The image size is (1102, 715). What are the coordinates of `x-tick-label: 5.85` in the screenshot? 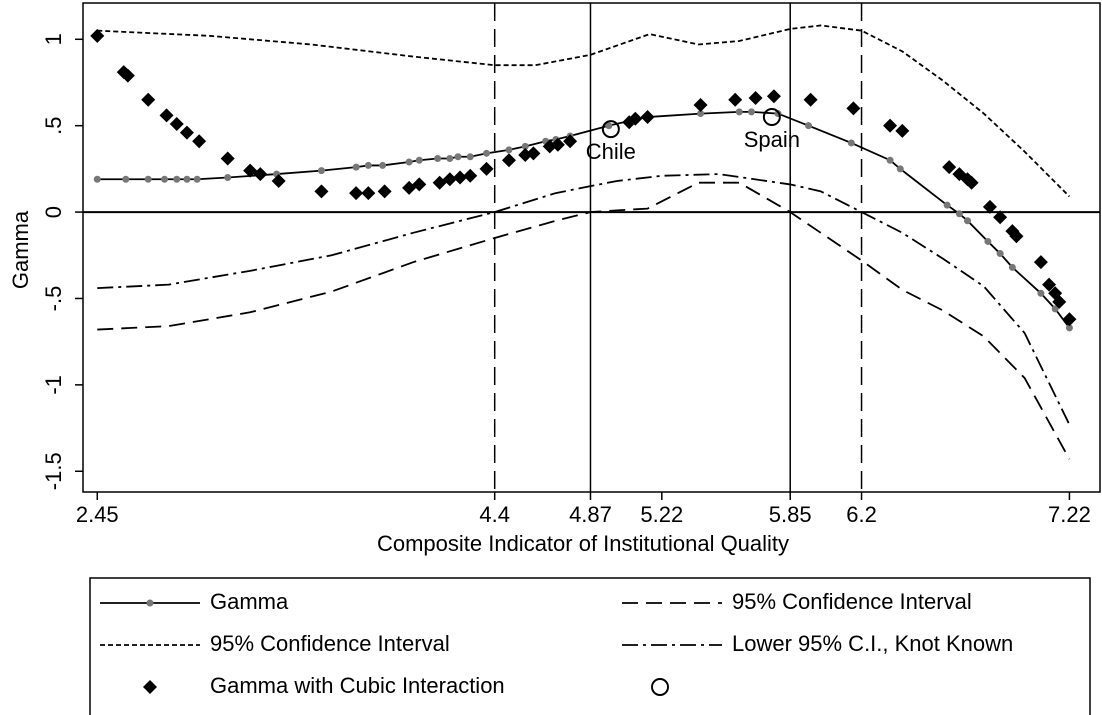 It's located at (790, 514).